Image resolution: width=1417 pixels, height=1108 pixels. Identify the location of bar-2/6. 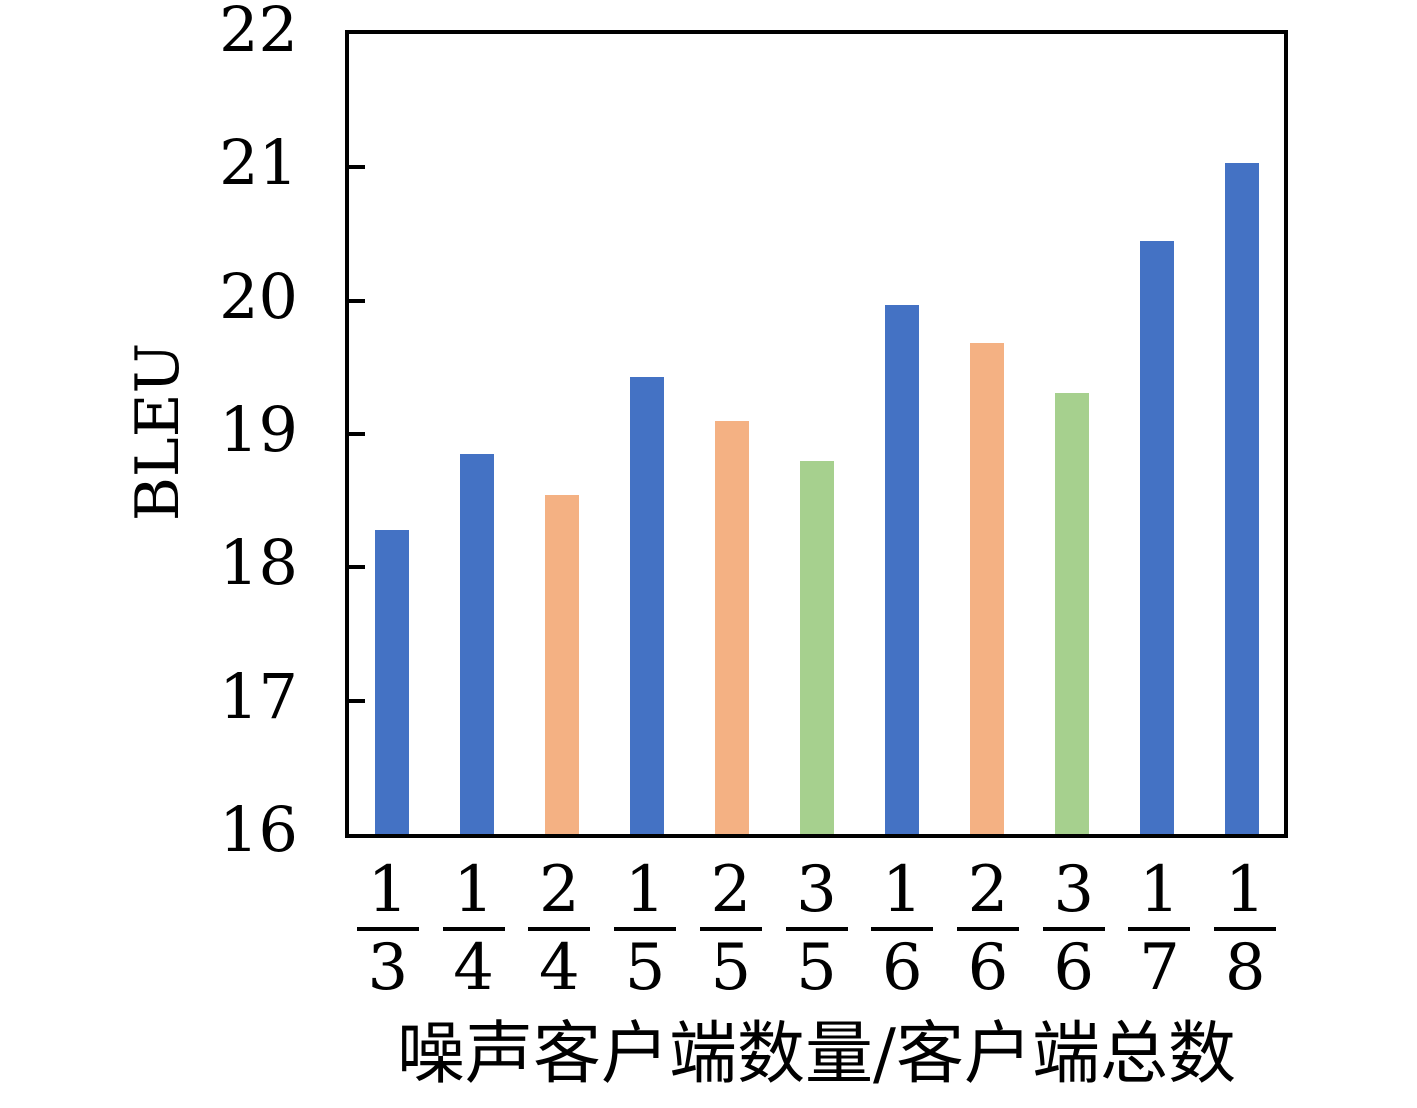
(986, 588).